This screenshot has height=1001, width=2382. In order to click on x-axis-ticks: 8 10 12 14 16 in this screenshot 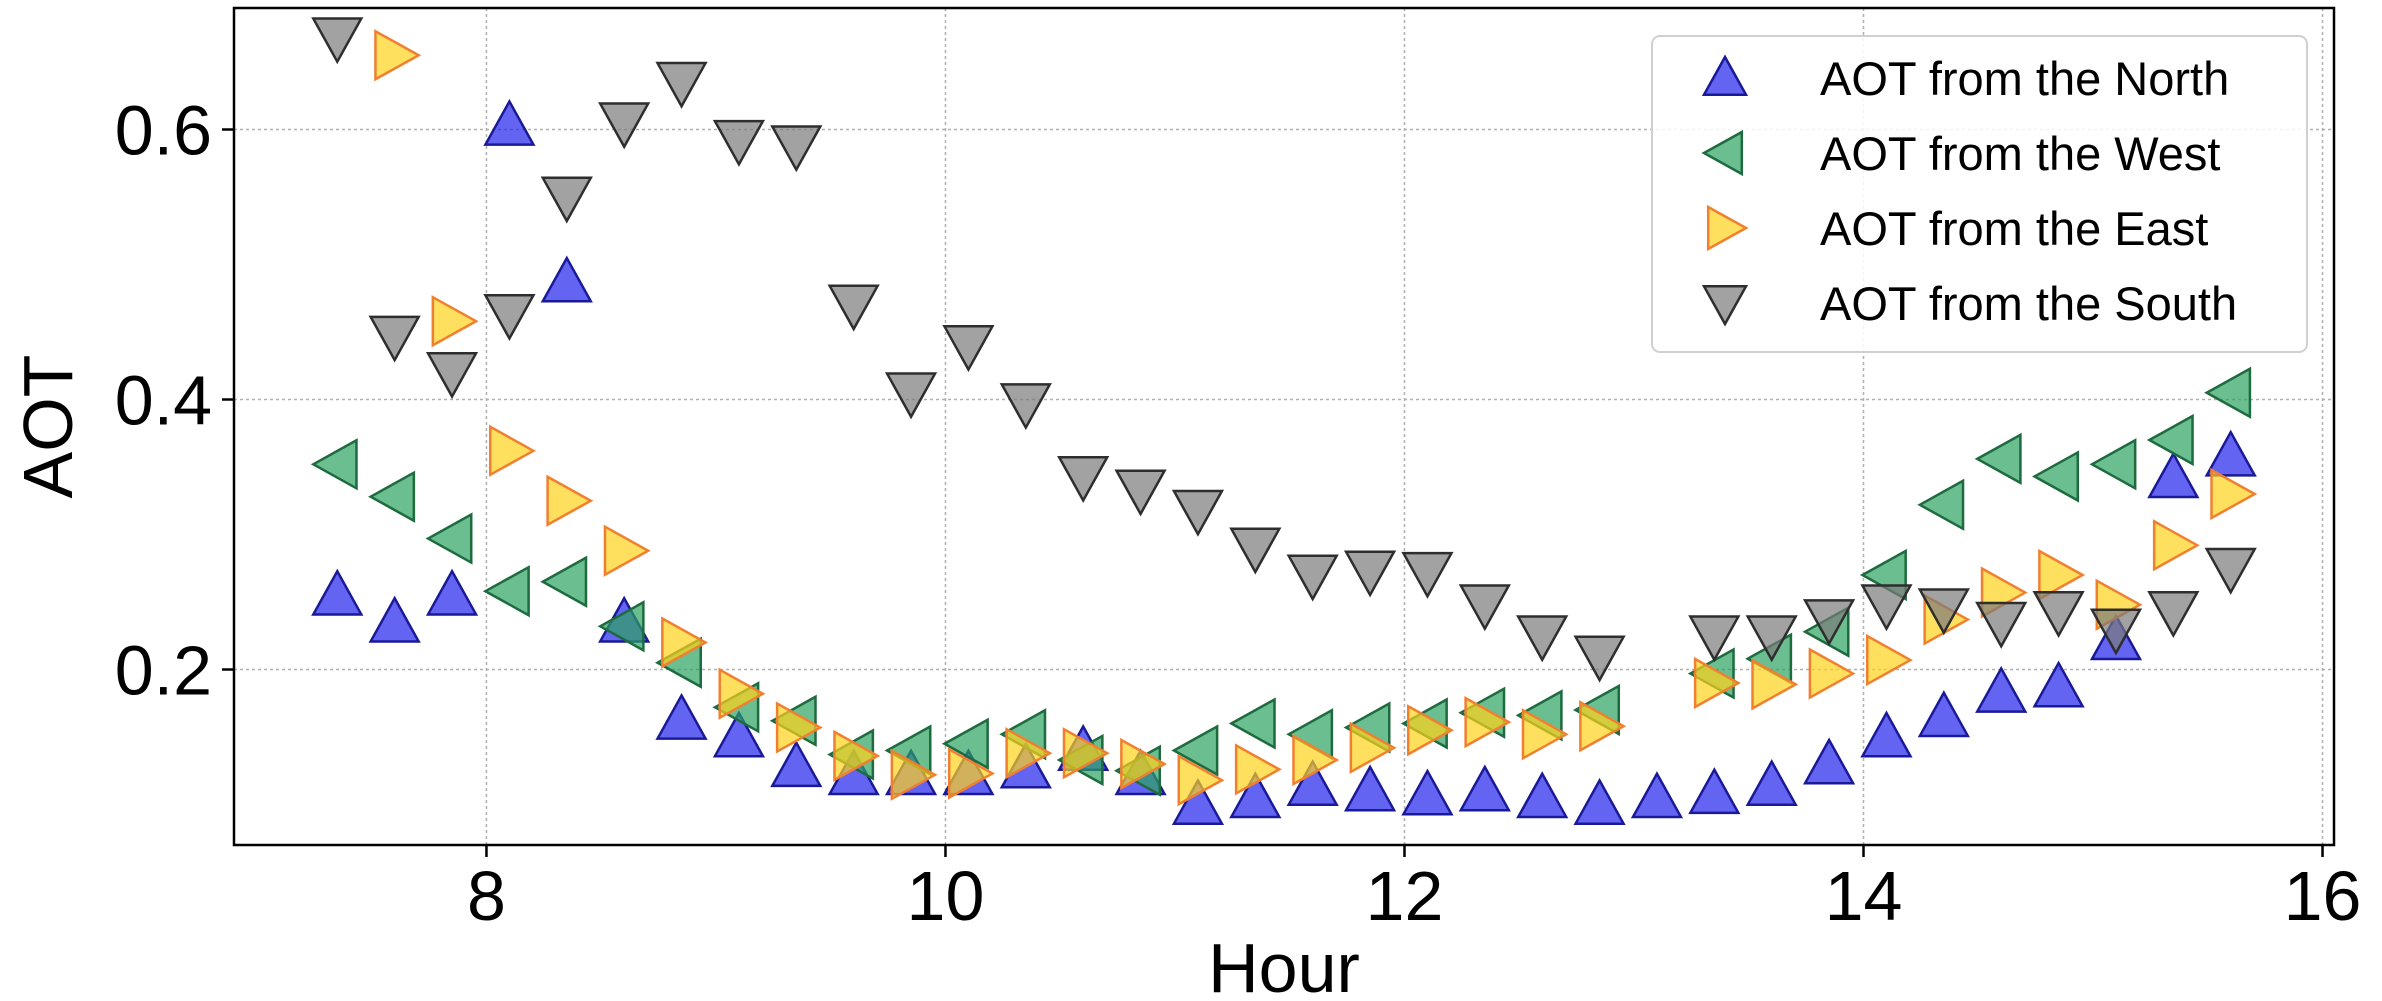, I will do `click(1414, 890)`.